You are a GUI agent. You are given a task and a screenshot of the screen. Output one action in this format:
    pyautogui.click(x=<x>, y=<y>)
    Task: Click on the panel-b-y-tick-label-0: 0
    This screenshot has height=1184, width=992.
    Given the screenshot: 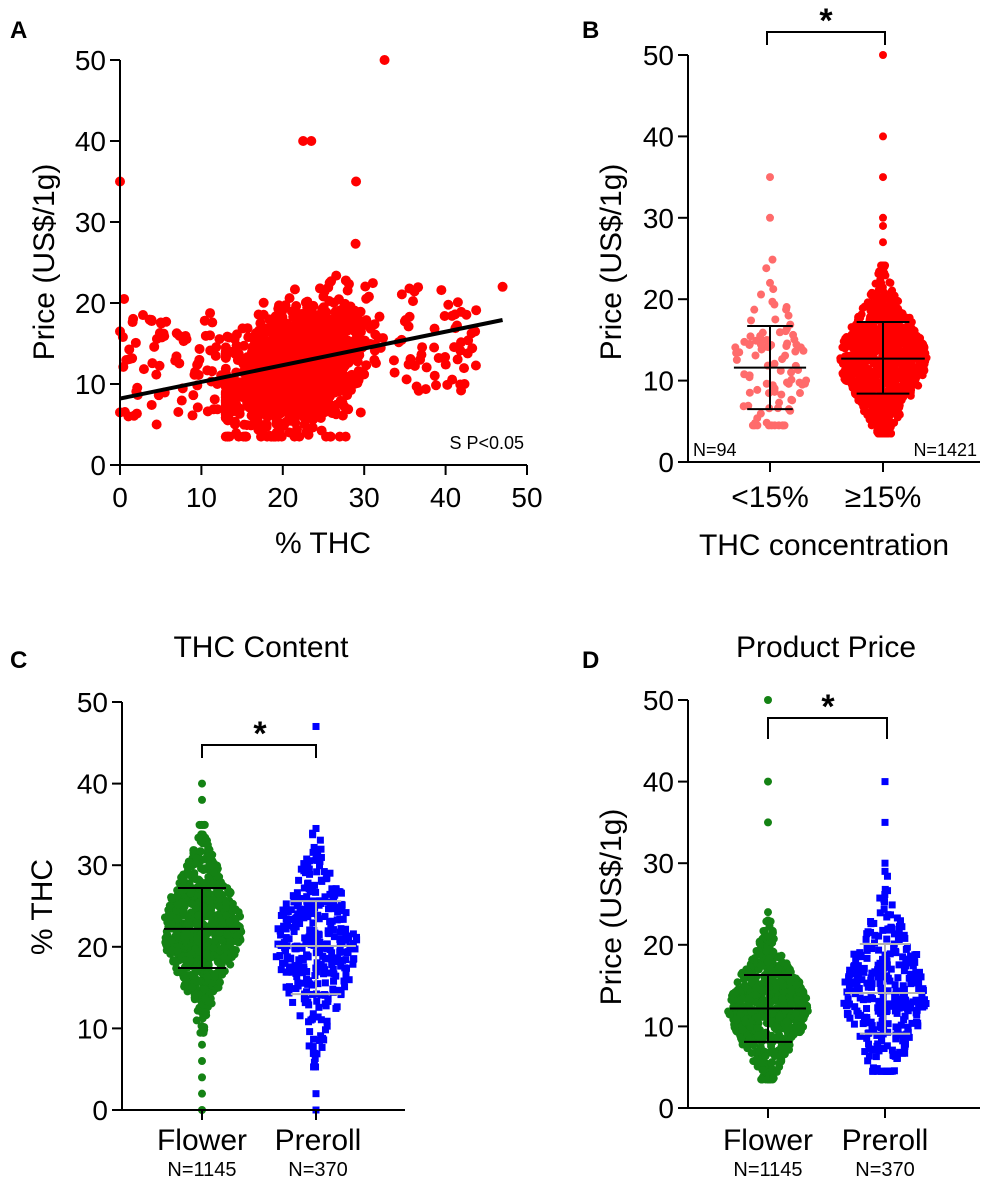 What is the action you would take?
    pyautogui.click(x=666, y=462)
    